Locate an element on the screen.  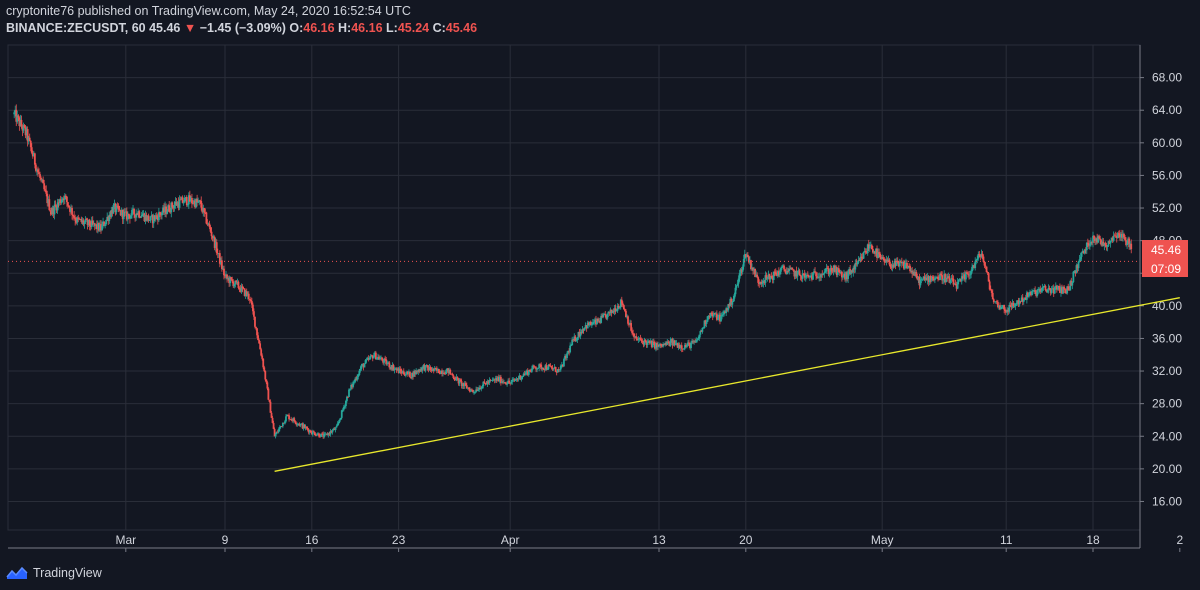
open-value: 46.16 is located at coordinates (319, 28).